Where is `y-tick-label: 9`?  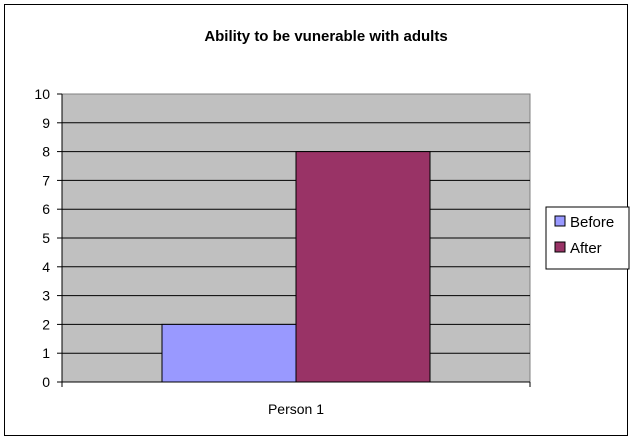 y-tick-label: 9 is located at coordinates (46, 123).